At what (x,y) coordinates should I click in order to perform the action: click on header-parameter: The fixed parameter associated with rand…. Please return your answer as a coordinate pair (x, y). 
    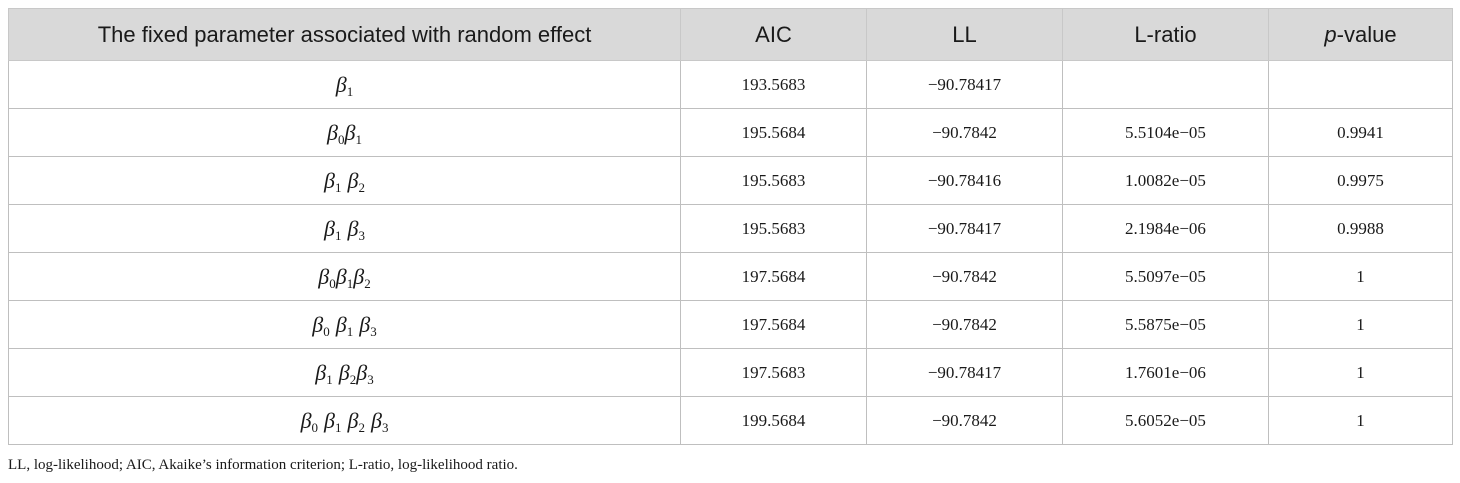
    Looking at the image, I should click on (344, 34).